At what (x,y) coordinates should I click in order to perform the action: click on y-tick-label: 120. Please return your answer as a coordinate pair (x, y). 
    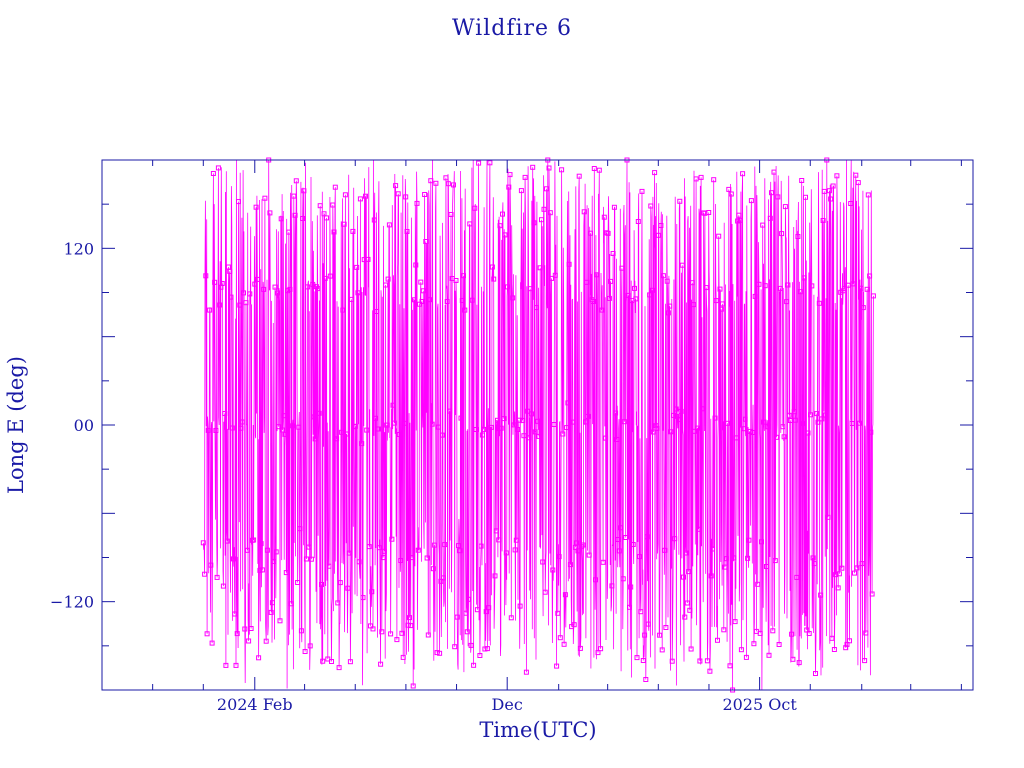
    Looking at the image, I should click on (78, 248).